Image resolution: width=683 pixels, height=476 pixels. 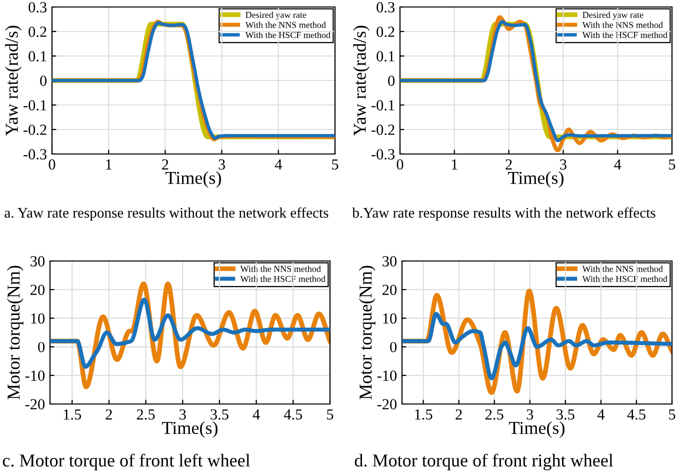 I want to click on text: b.Yaw rate response results with the network effects, so click(x=504, y=214).